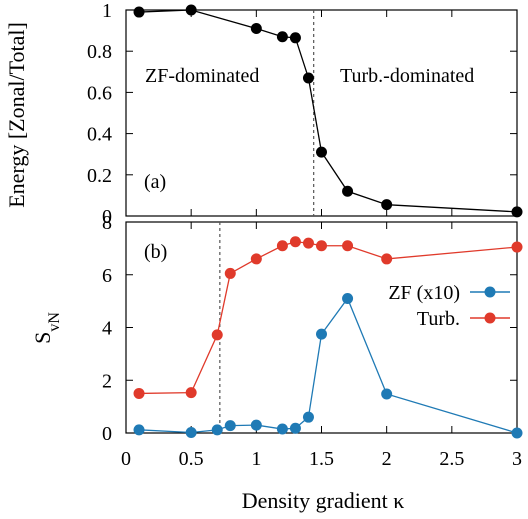 This screenshot has height=519, width=528. What do you see at coordinates (99, 52) in the screenshot?
I see `y-tick-label-a: 0.8` at bounding box center [99, 52].